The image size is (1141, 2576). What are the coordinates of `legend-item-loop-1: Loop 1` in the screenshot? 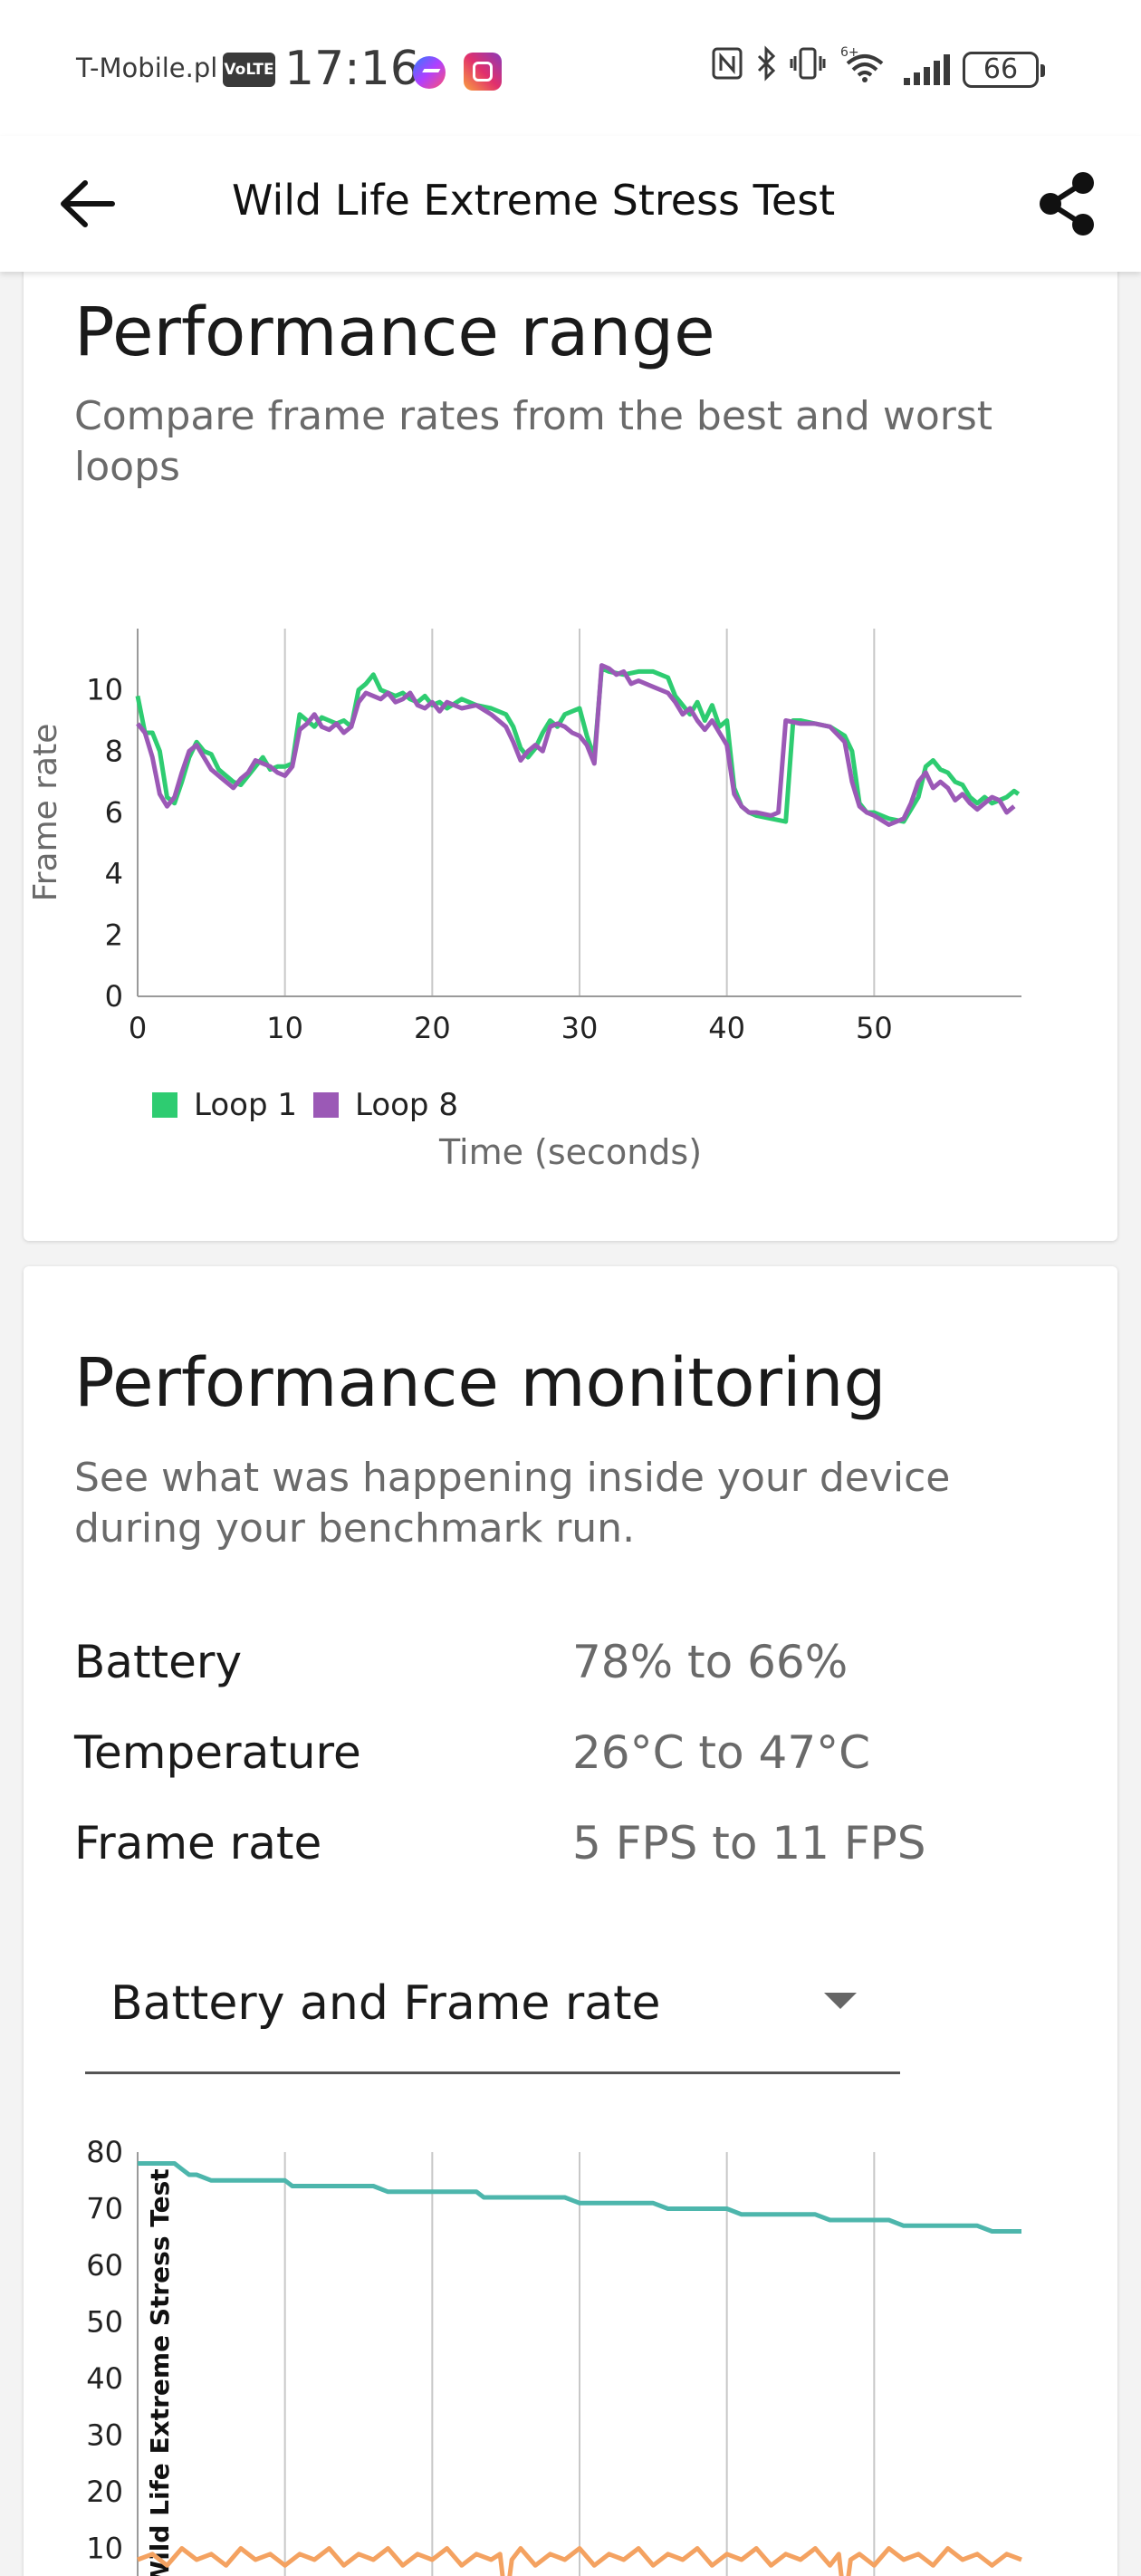 It's located at (225, 1105).